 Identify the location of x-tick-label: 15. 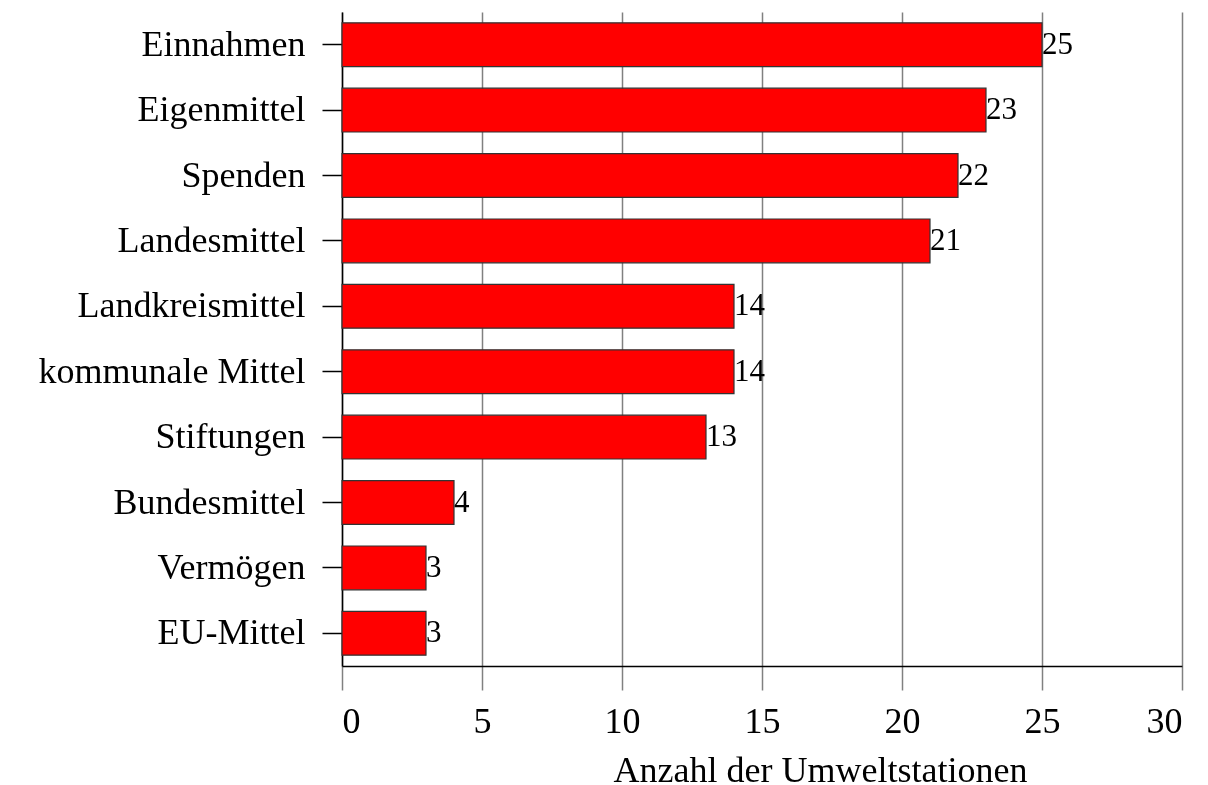
(762, 720).